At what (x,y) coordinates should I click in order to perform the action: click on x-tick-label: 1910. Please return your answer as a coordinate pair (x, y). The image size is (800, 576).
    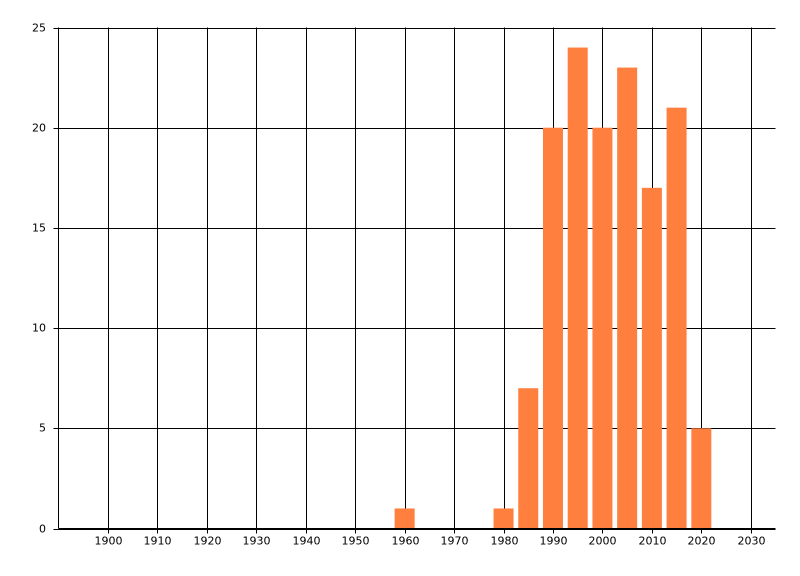
    Looking at the image, I should click on (158, 541).